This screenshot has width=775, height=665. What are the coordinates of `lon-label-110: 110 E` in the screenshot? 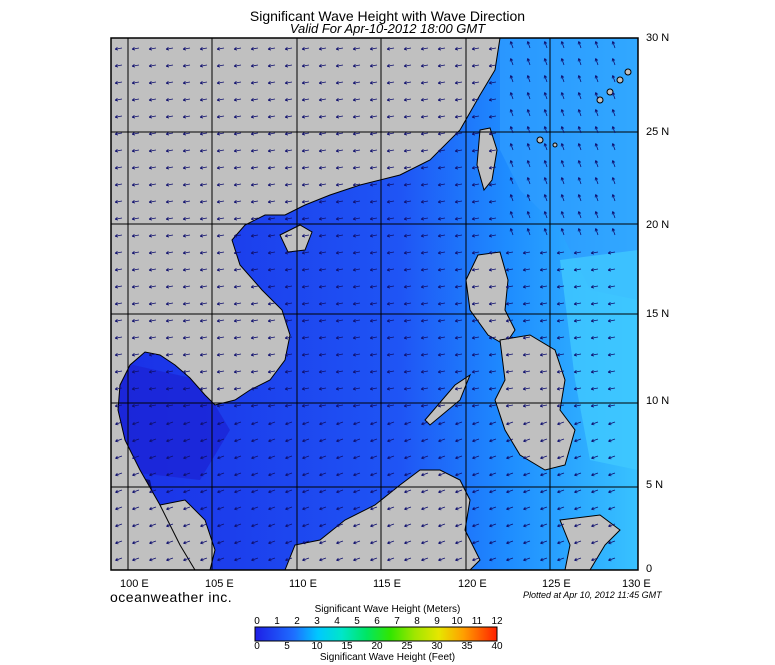 It's located at (303, 584).